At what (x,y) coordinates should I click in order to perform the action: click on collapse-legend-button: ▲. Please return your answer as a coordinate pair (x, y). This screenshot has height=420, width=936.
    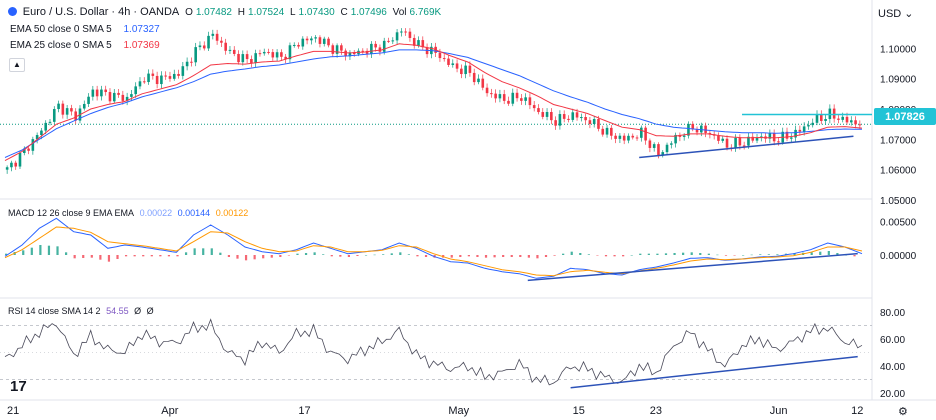
    Looking at the image, I should click on (17, 65).